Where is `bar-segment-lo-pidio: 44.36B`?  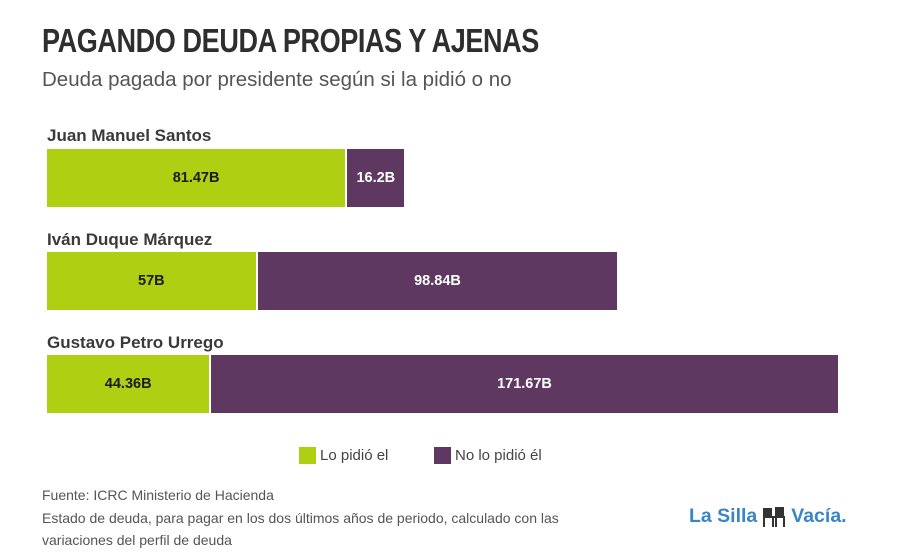 bar-segment-lo-pidio: 44.36B is located at coordinates (128, 384).